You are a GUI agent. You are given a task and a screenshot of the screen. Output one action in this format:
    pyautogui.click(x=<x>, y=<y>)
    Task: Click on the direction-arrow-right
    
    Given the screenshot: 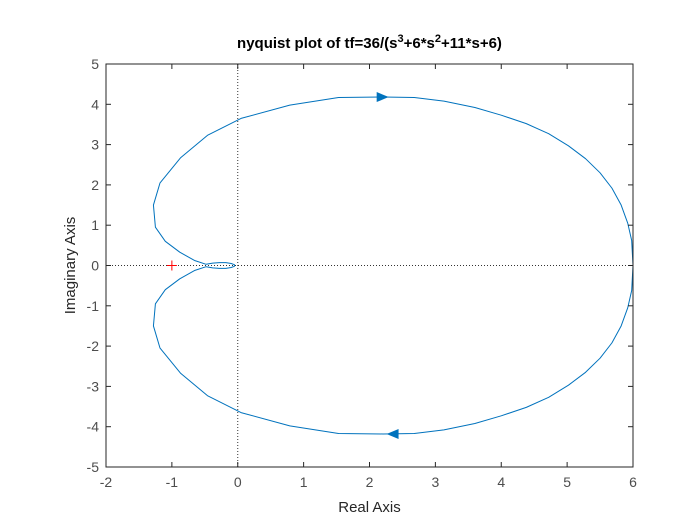 What is the action you would take?
    pyautogui.click(x=382, y=97)
    